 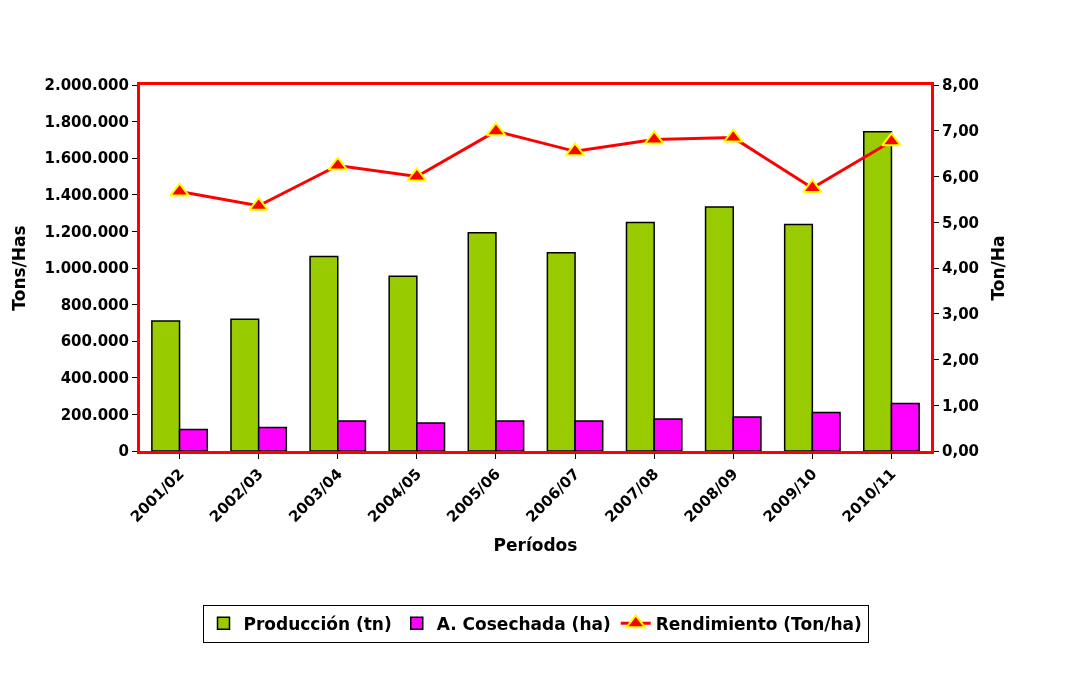 What do you see at coordinates (961, 268) in the screenshot?
I see `y2-tick-label: 4,00` at bounding box center [961, 268].